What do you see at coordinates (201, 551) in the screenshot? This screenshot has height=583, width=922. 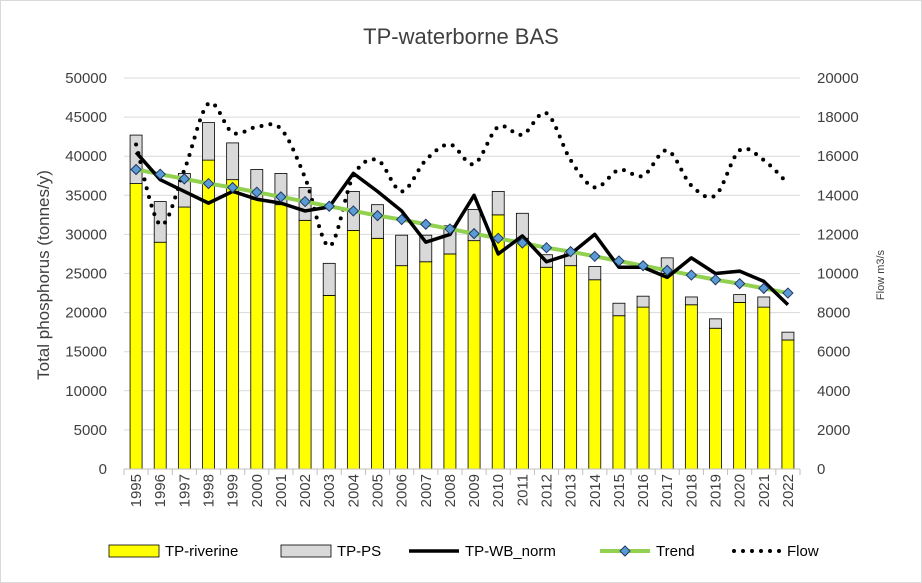 I see `legend-label-tp-riverine: TP-riverine` at bounding box center [201, 551].